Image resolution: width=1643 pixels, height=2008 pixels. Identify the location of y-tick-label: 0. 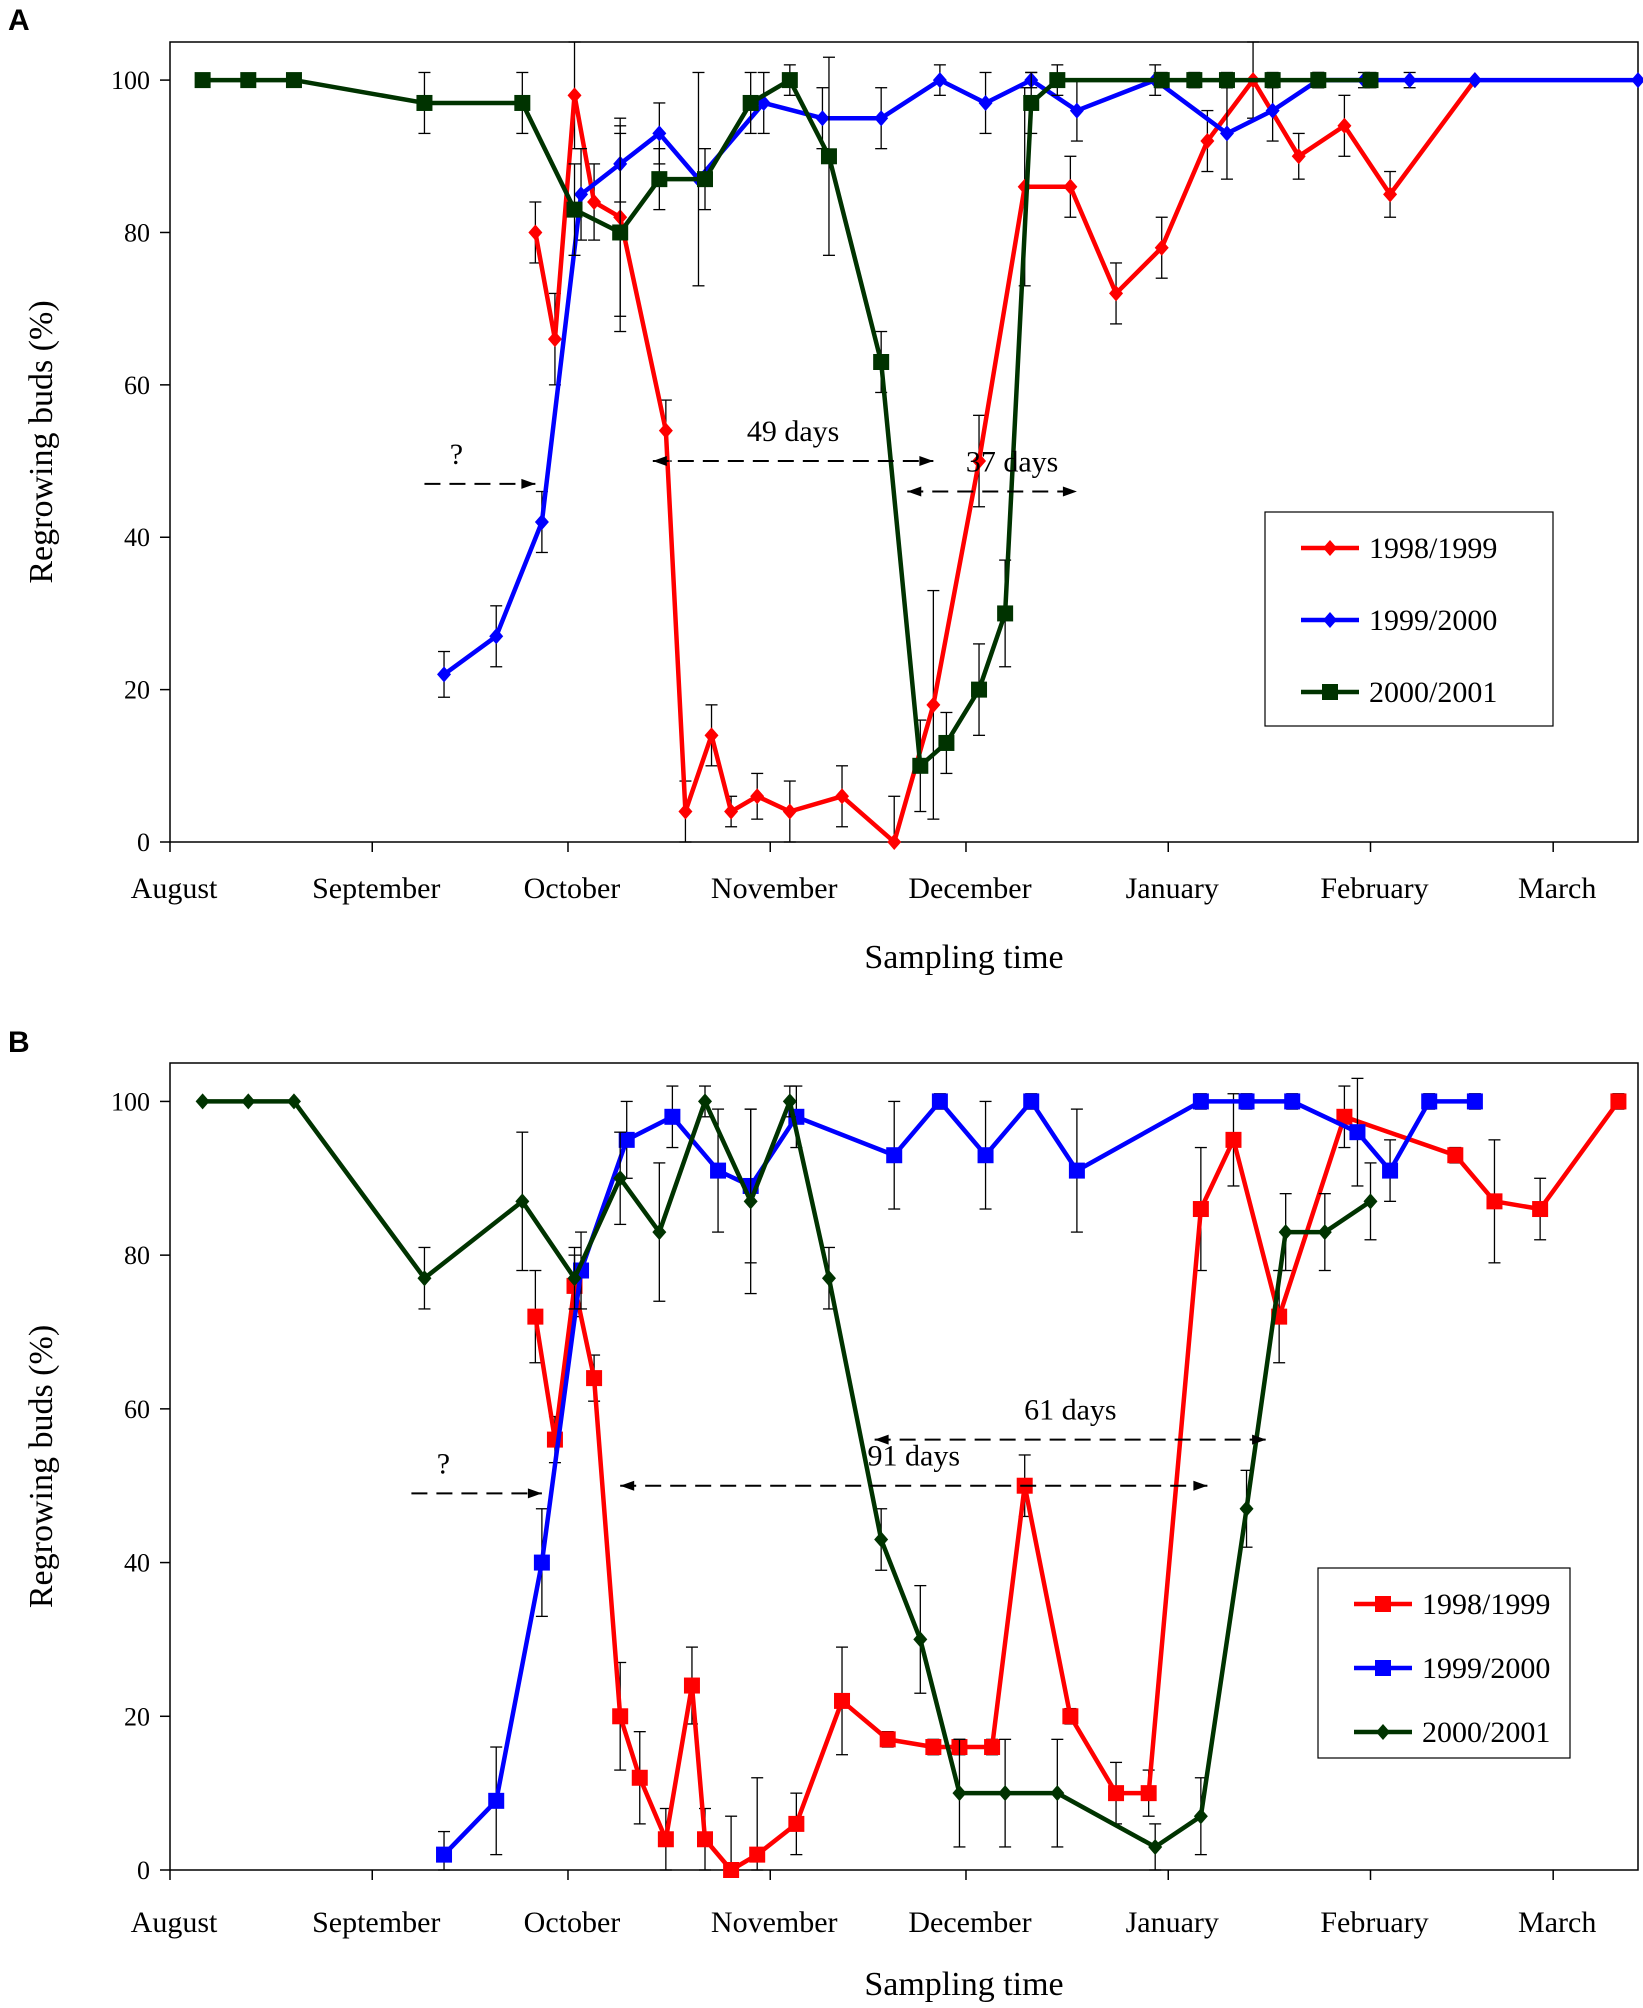
(143, 842).